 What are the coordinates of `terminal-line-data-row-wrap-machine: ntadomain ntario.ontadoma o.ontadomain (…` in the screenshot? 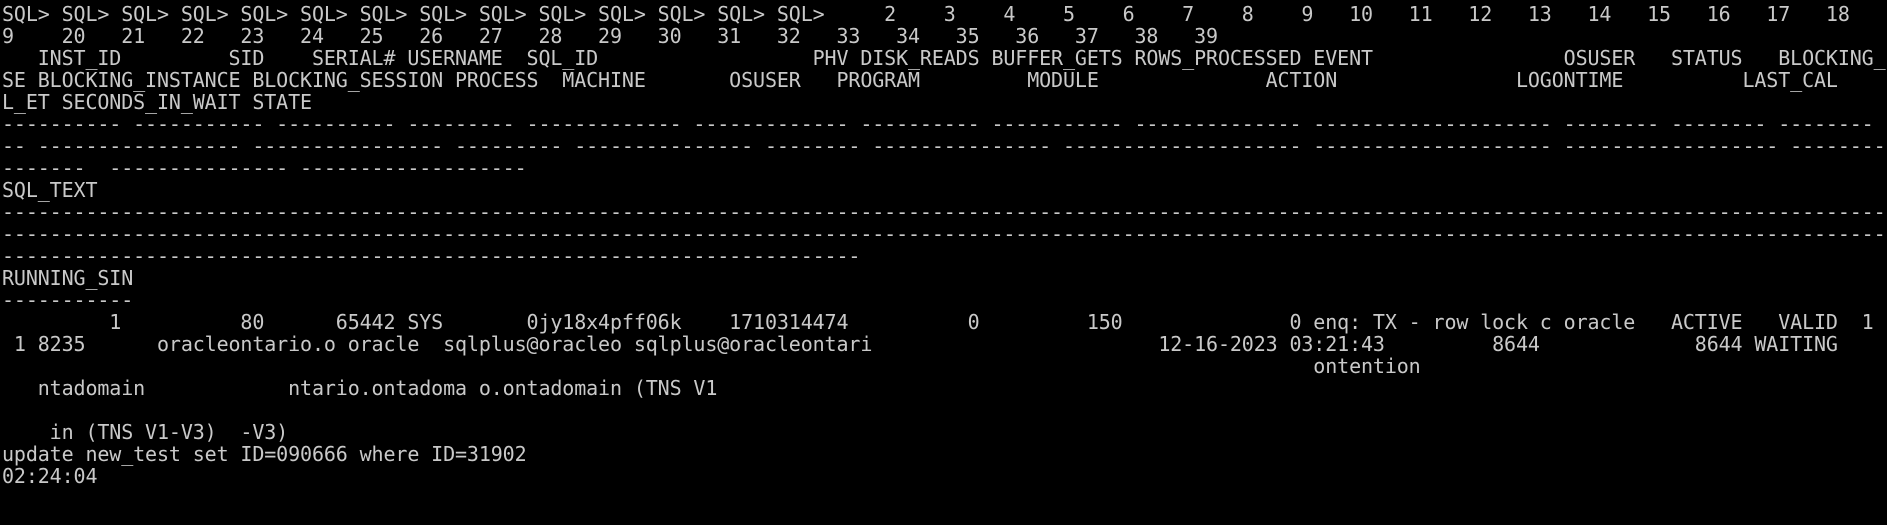 It's located at (360, 388).